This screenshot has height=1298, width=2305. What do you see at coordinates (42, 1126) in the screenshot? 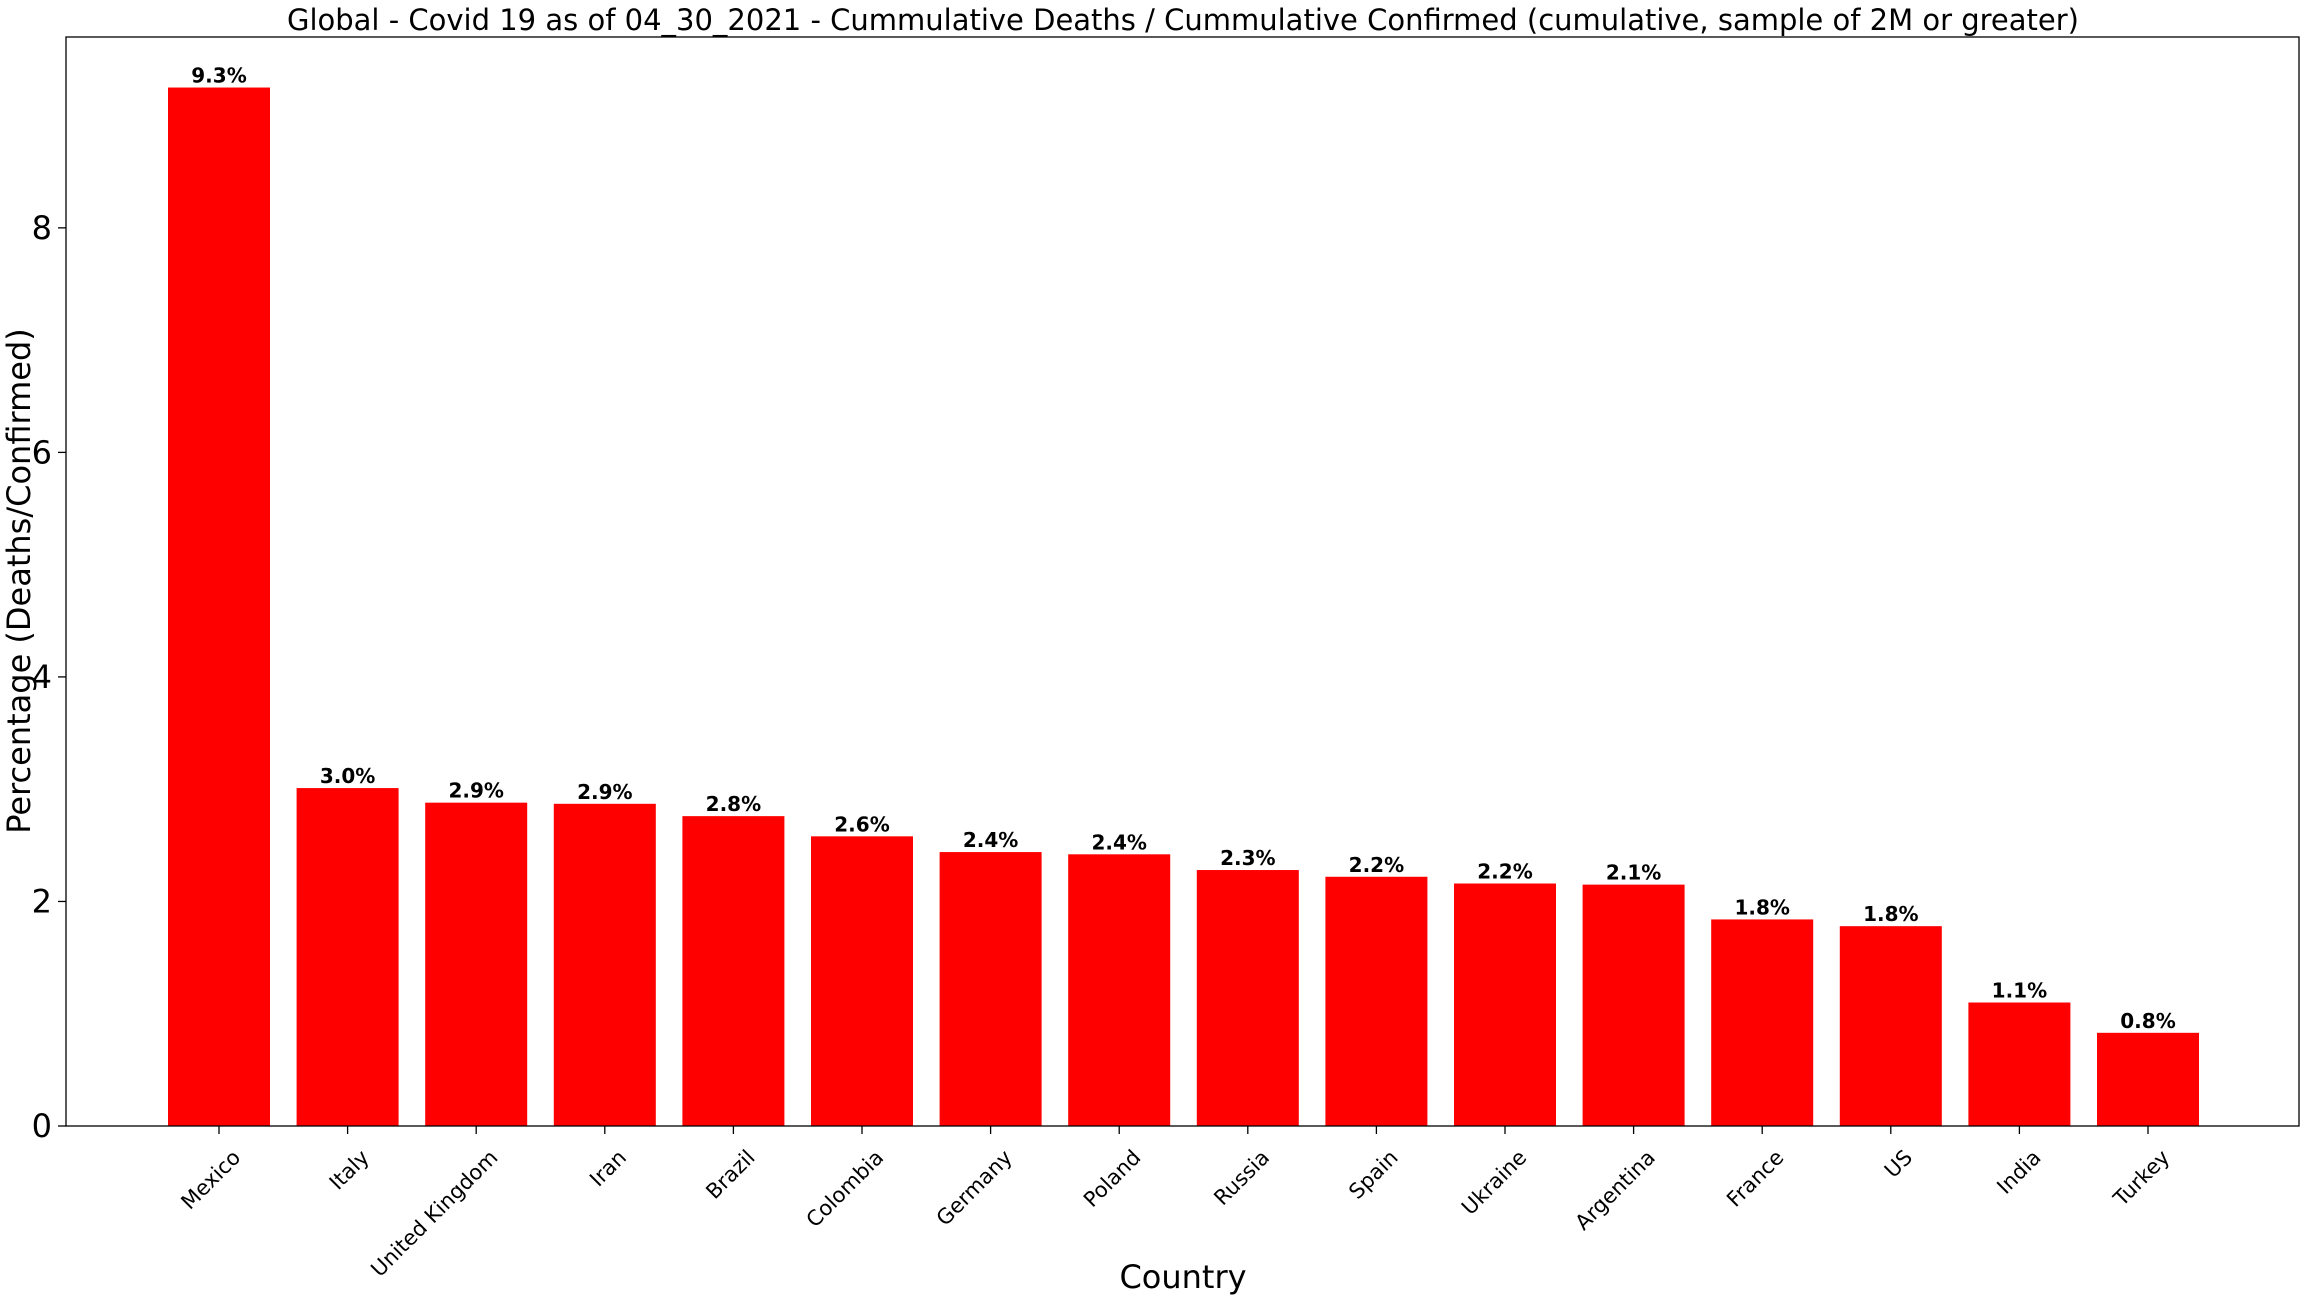
I see `y-tick-label: 0` at bounding box center [42, 1126].